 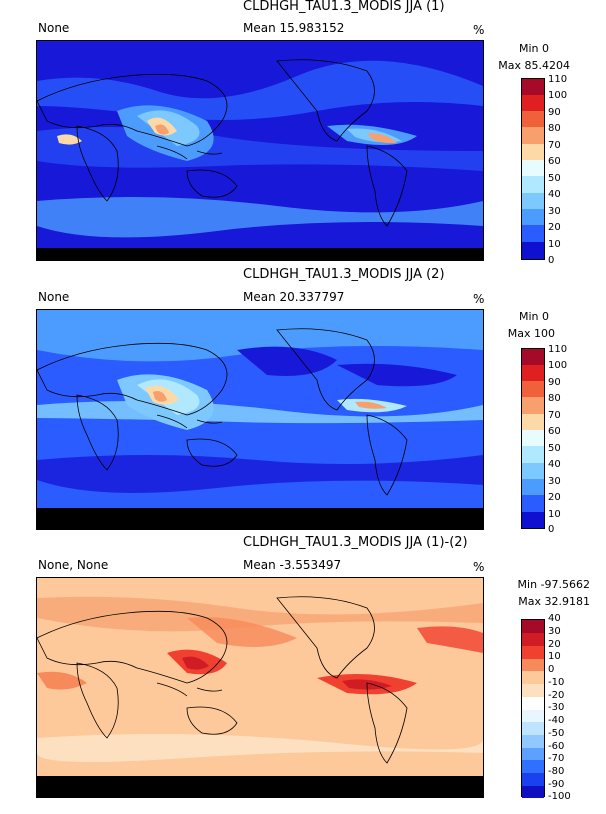 What do you see at coordinates (355, 542) in the screenshot?
I see `panel-title: CLDHGH_TAU1.3_MODIS JJA (1)-(2)` at bounding box center [355, 542].